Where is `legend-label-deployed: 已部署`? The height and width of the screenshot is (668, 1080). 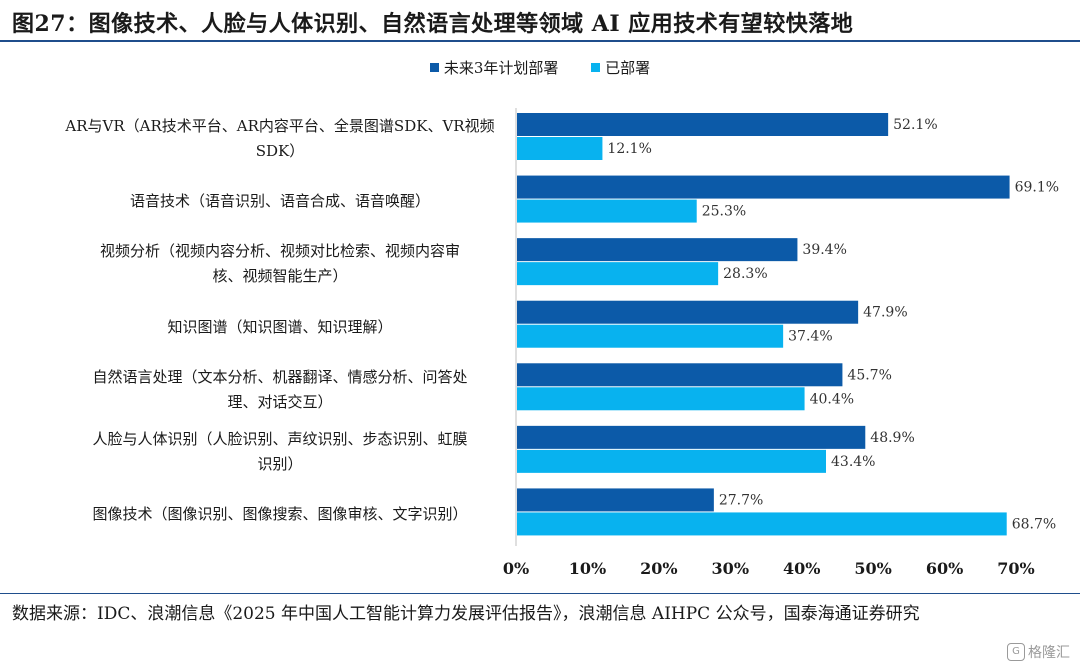
legend-label-deployed: 已部署 is located at coordinates (628, 68).